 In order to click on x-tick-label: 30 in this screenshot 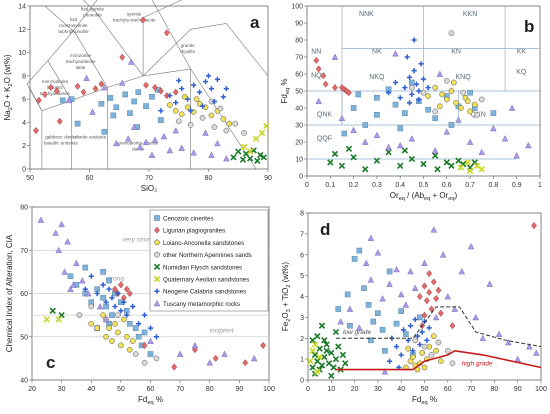, I will do `click(62, 389)`.